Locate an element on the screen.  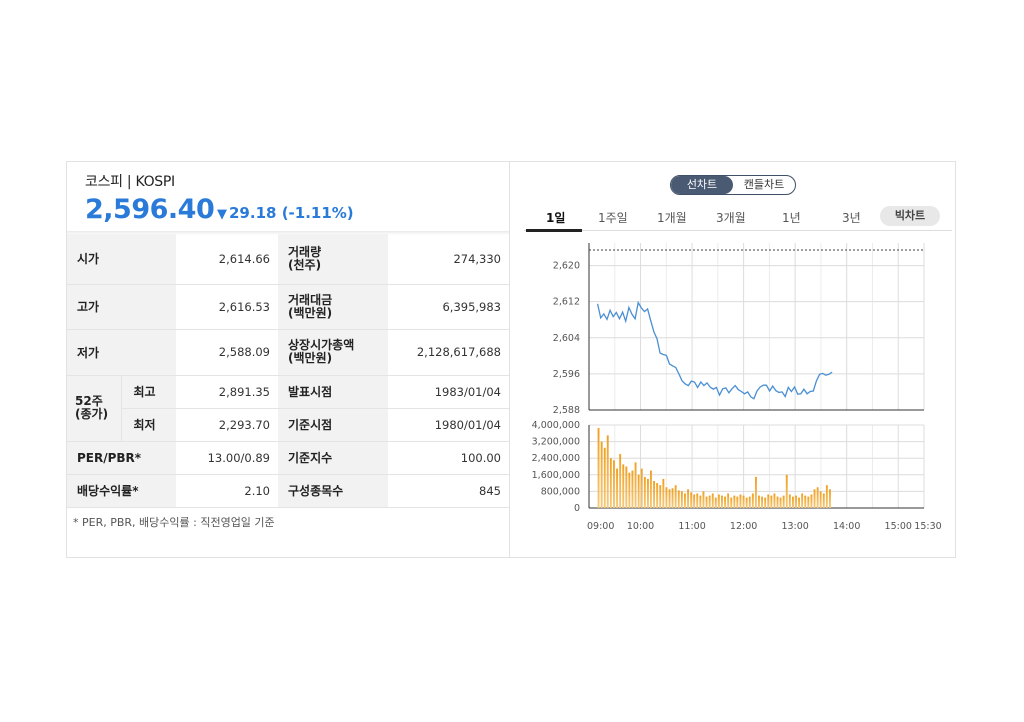
value-dividend: 2.10 is located at coordinates (227, 491).